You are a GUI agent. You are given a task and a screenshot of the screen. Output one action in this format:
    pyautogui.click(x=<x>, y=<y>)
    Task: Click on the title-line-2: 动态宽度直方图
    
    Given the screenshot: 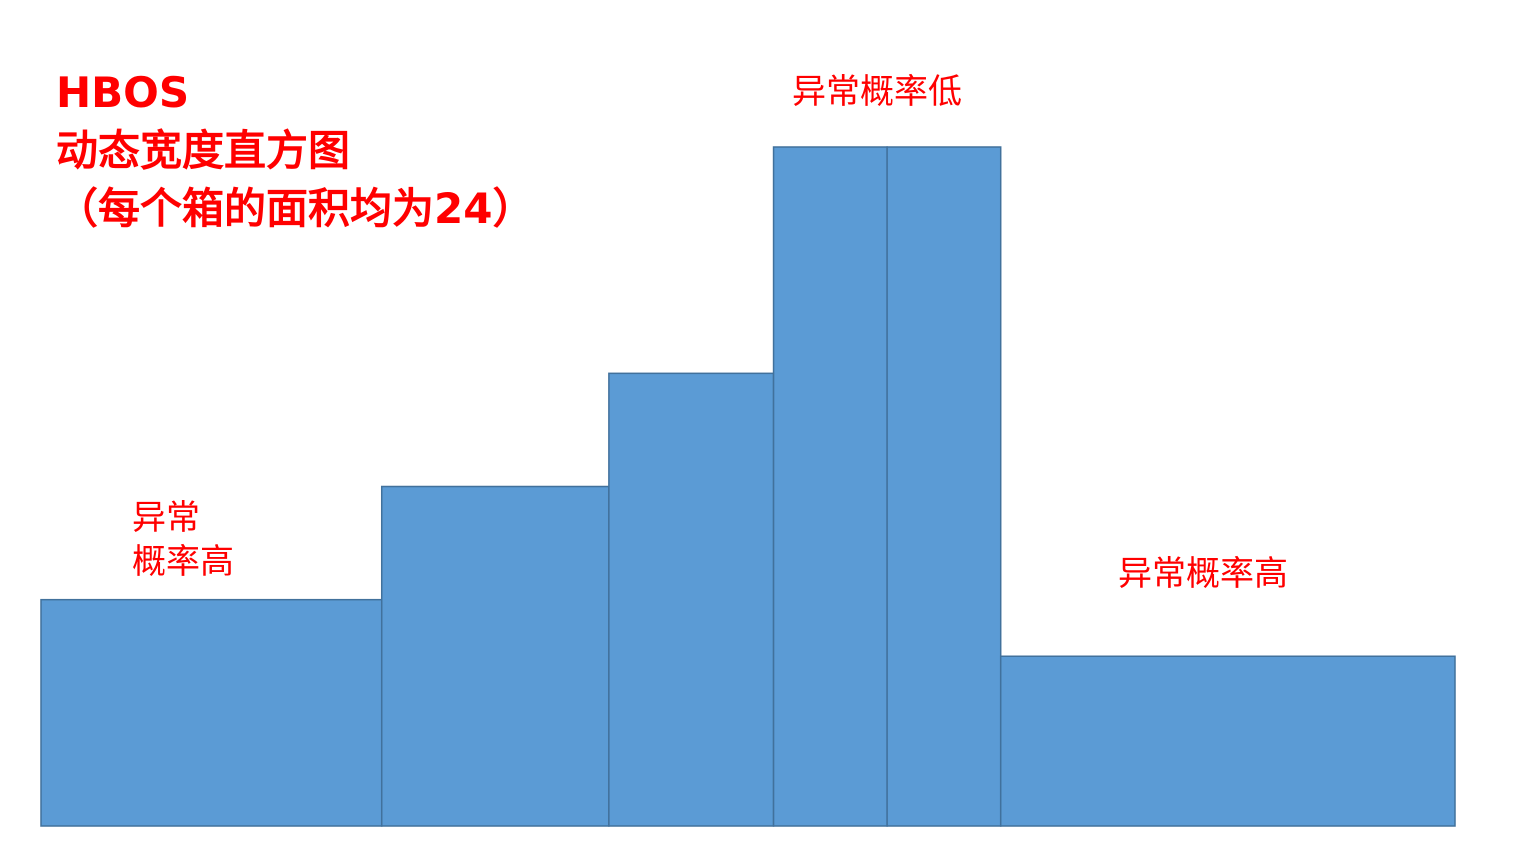 What is the action you would take?
    pyautogui.click(x=203, y=150)
    